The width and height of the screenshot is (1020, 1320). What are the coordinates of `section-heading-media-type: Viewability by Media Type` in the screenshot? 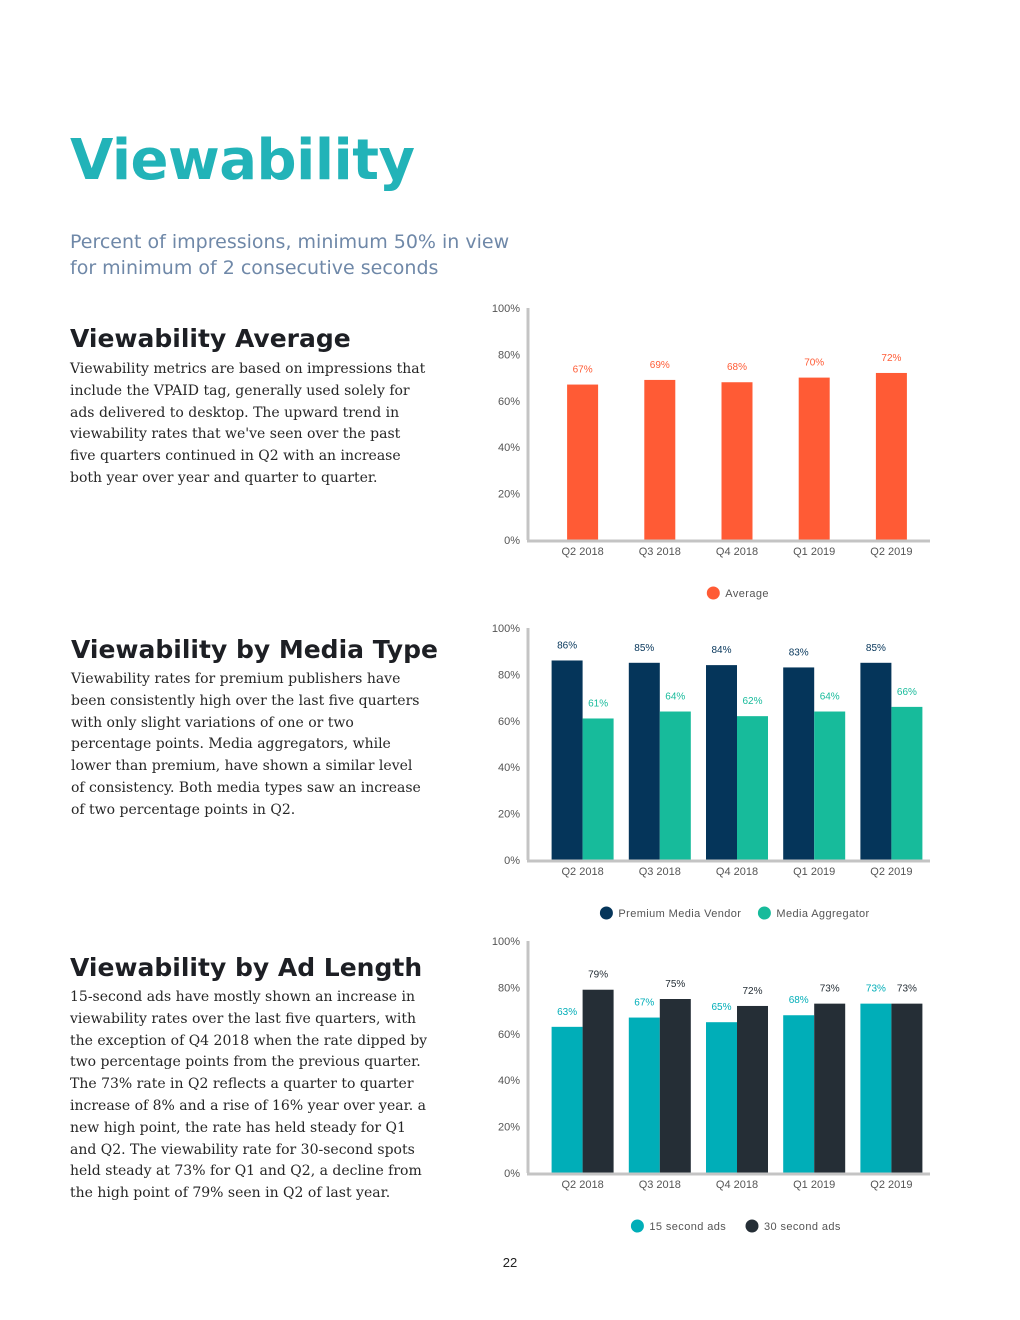 It's located at (254, 649).